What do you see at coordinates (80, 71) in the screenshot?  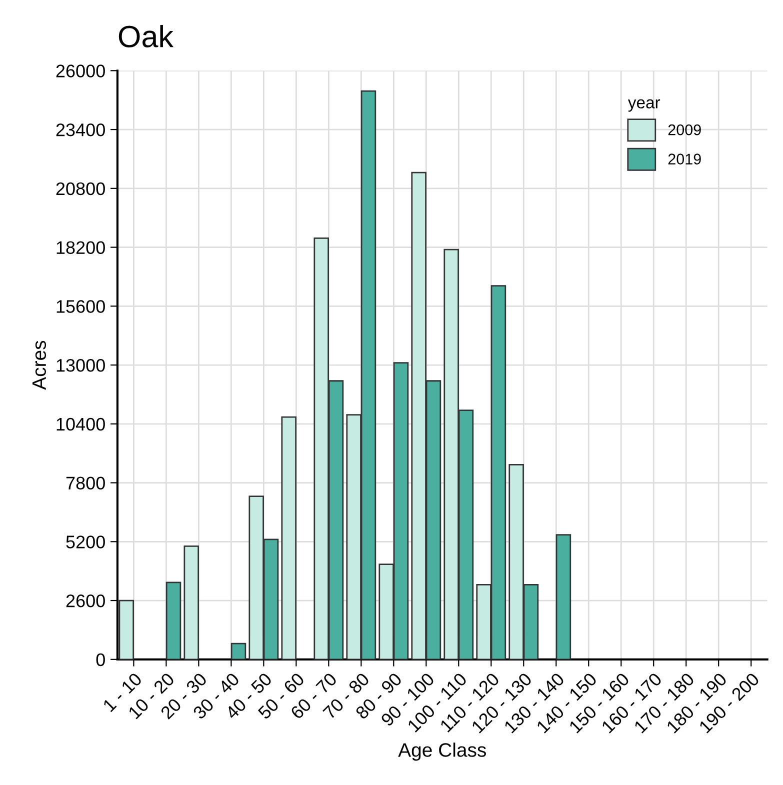 I see `y-tick-label: 26000` at bounding box center [80, 71].